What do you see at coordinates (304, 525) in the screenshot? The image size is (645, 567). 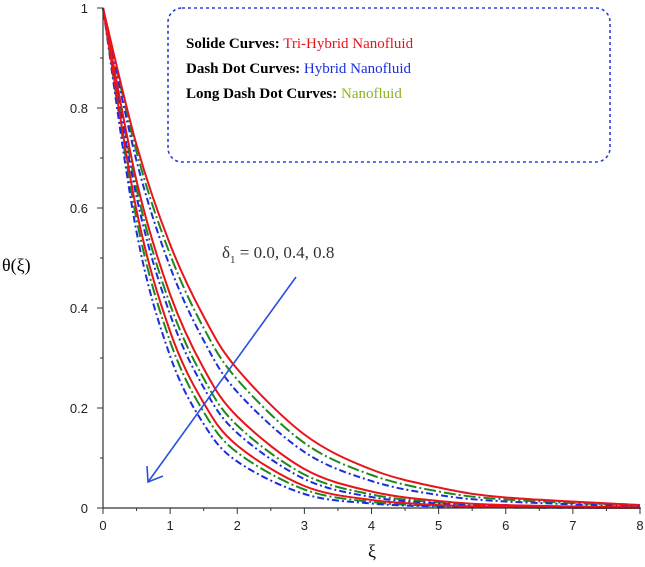 I see `x-tick-label: 3` at bounding box center [304, 525].